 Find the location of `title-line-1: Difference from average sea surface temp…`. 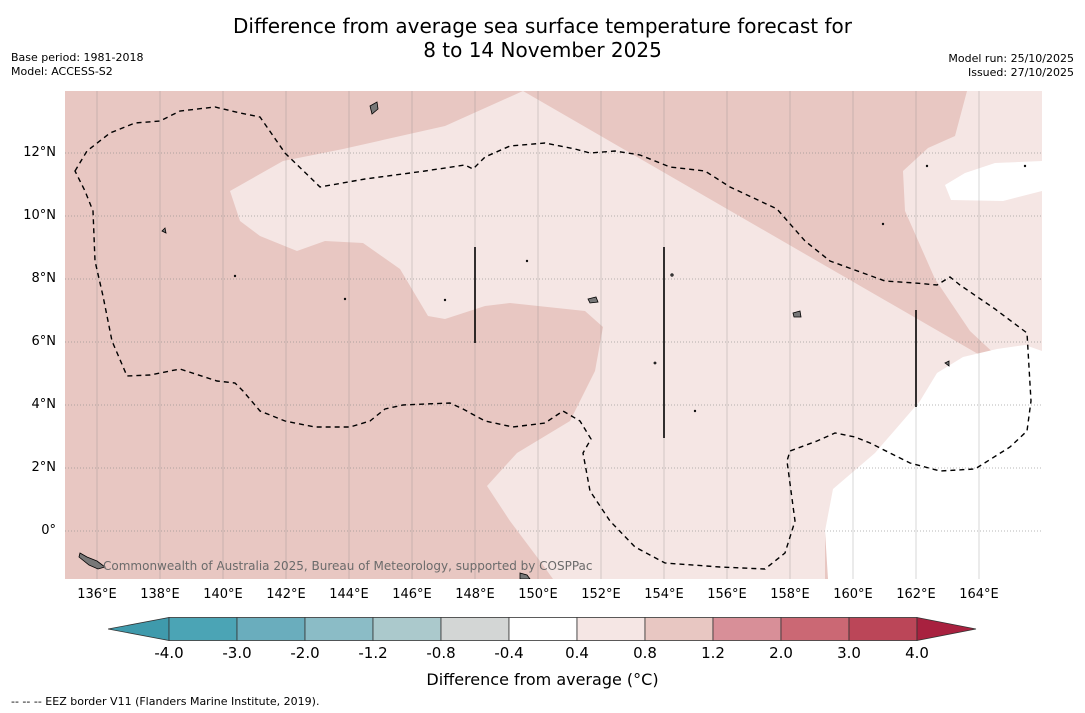

title-line-1: Difference from average sea surface temp… is located at coordinates (542, 26).